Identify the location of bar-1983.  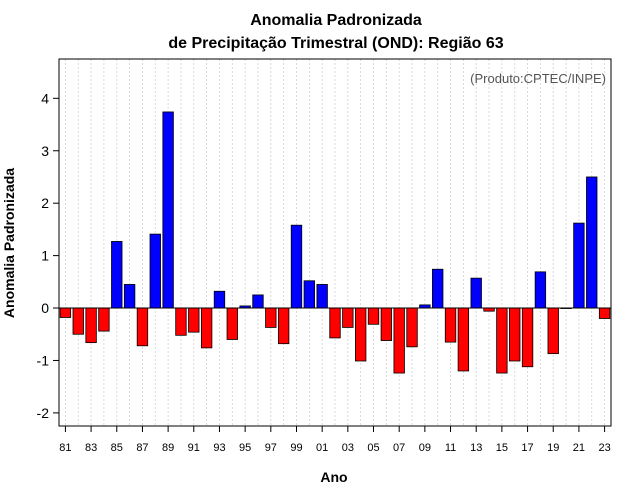
(91, 325).